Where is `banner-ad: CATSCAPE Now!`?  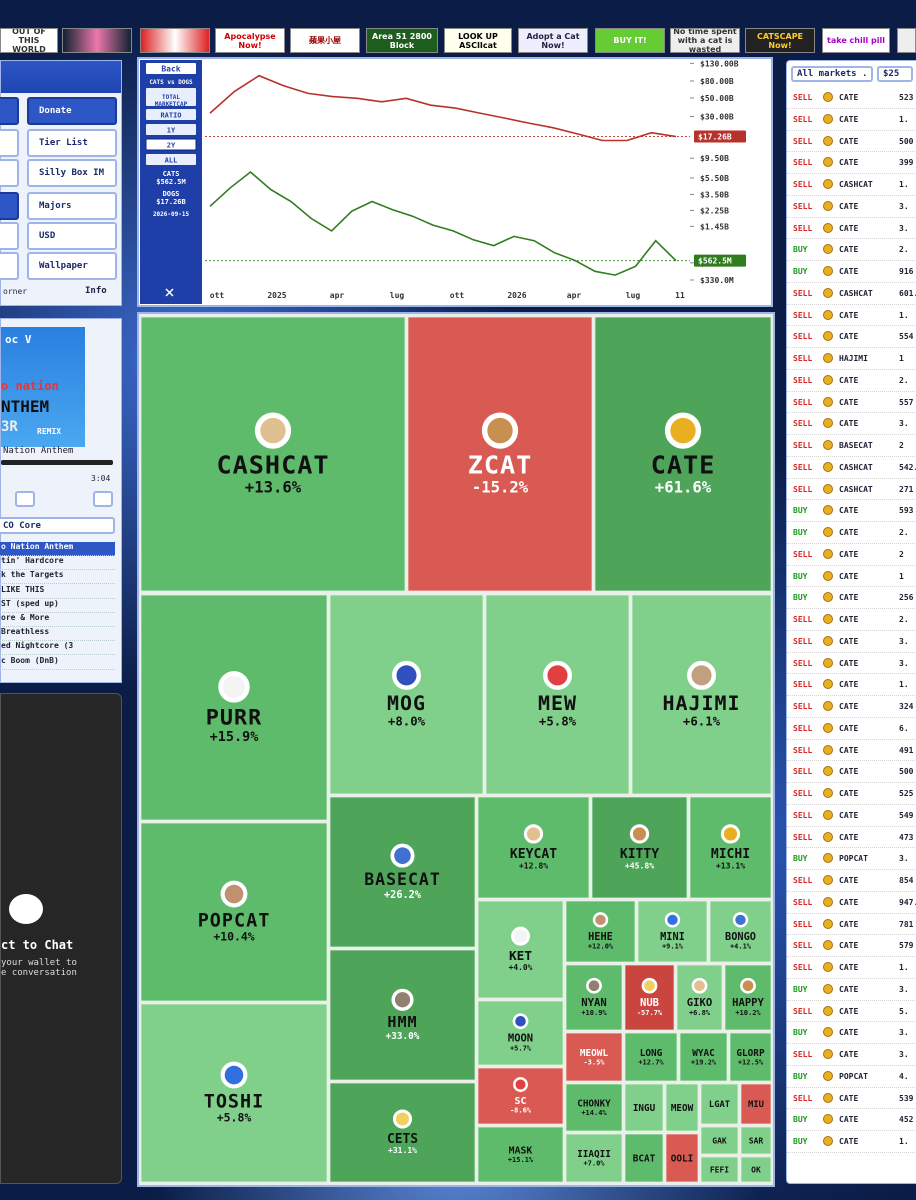
banner-ad: CATSCAPE Now! is located at coordinates (780, 40).